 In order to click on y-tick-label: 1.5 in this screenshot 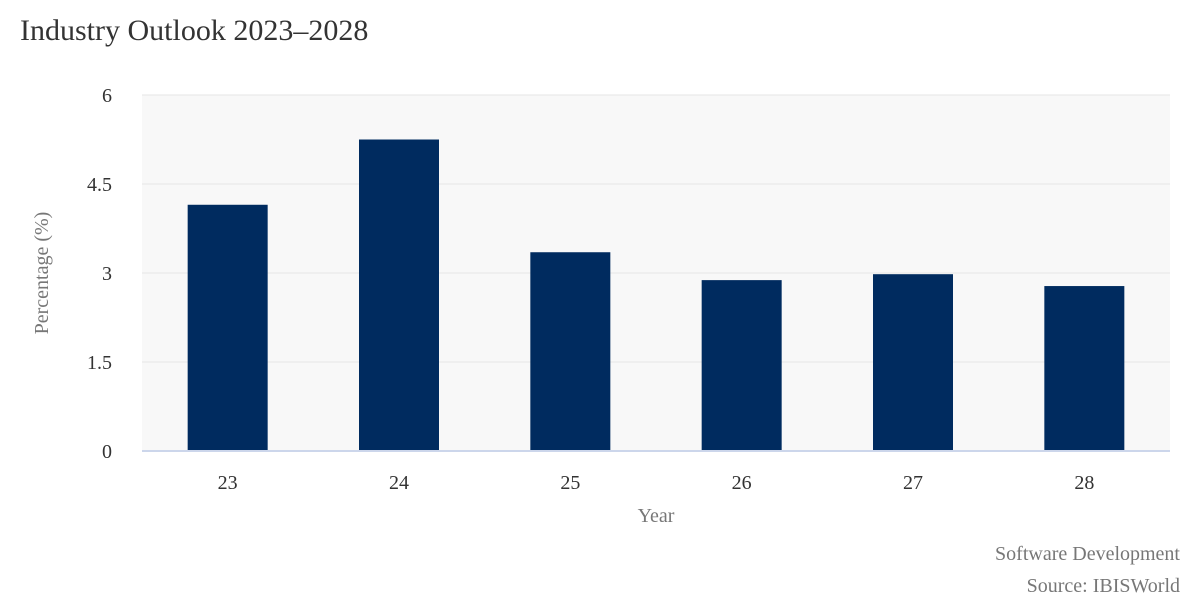, I will do `click(99, 363)`.